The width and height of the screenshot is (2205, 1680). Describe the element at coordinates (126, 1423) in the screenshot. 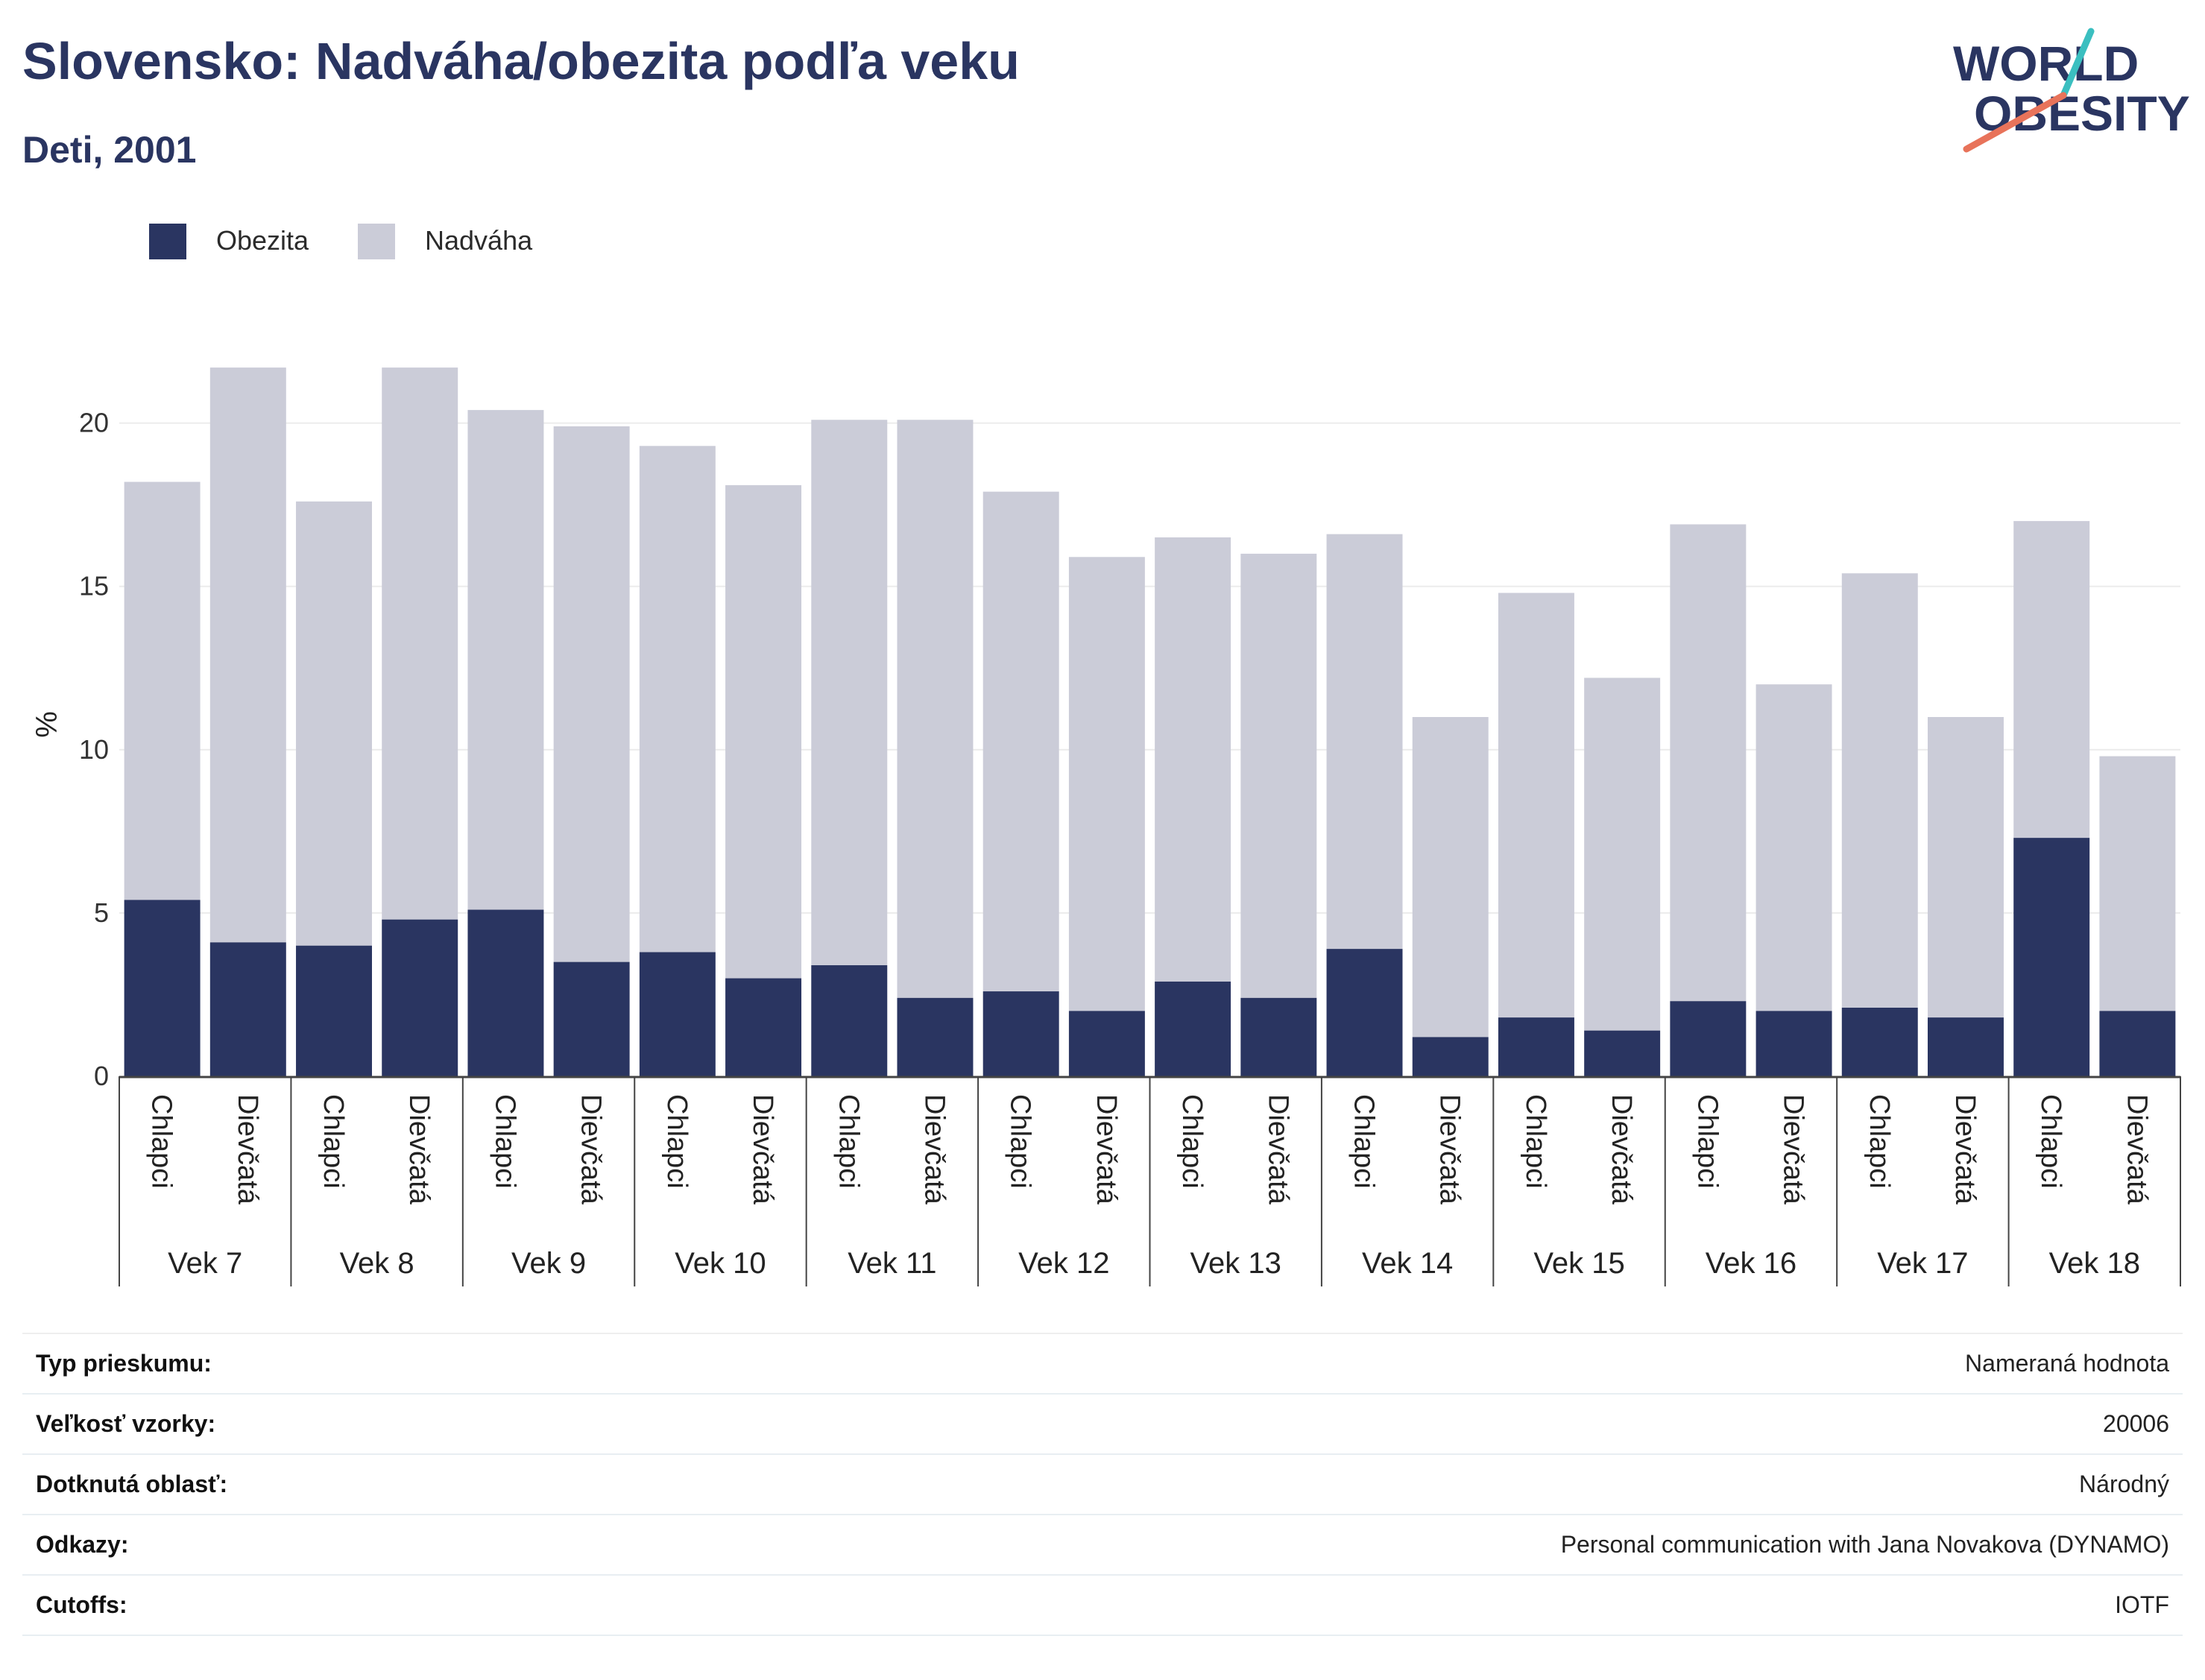

I see `info-key: Veľkosť vzorky:` at that location.